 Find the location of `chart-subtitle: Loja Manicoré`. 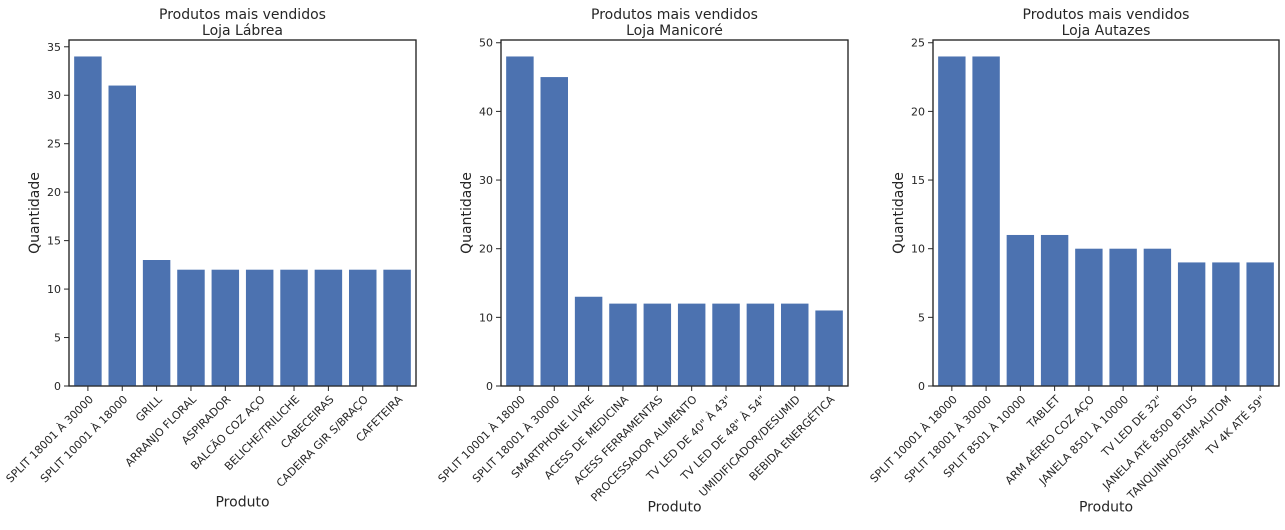

chart-subtitle: Loja Manicoré is located at coordinates (674, 31).